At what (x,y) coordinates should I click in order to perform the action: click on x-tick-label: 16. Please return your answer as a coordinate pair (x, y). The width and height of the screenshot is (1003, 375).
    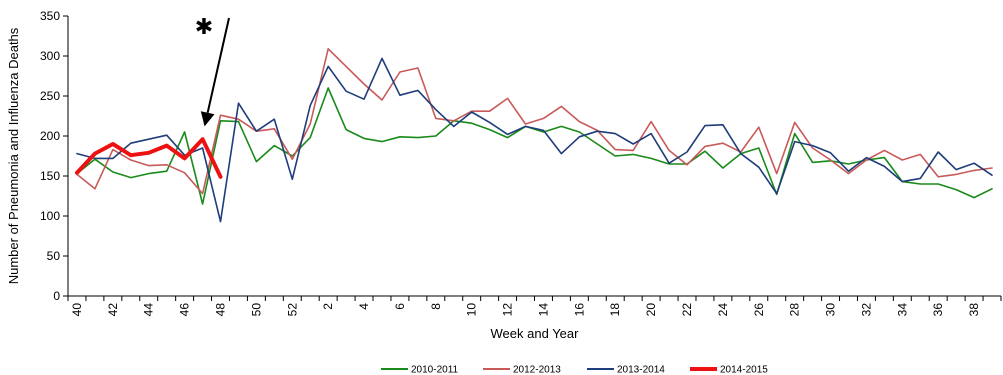
    Looking at the image, I should click on (579, 310).